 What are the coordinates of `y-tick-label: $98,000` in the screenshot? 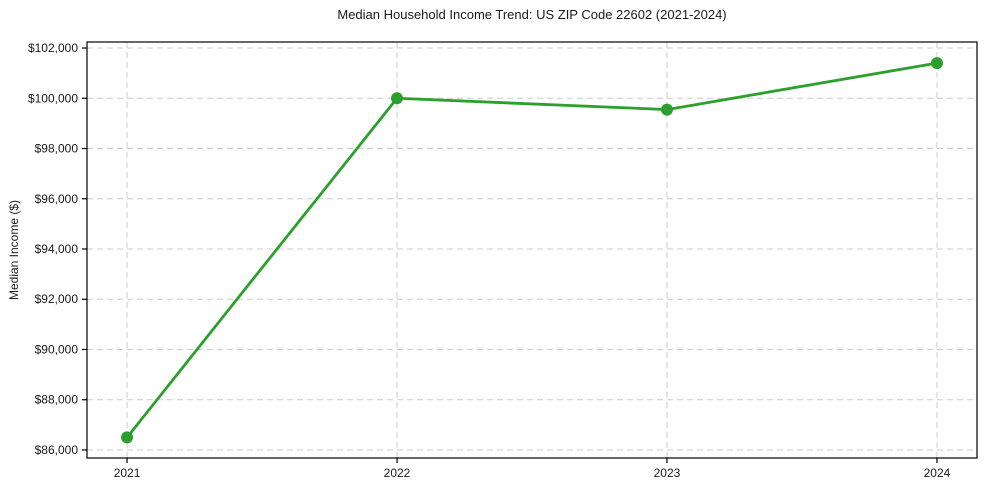 It's located at (57, 149).